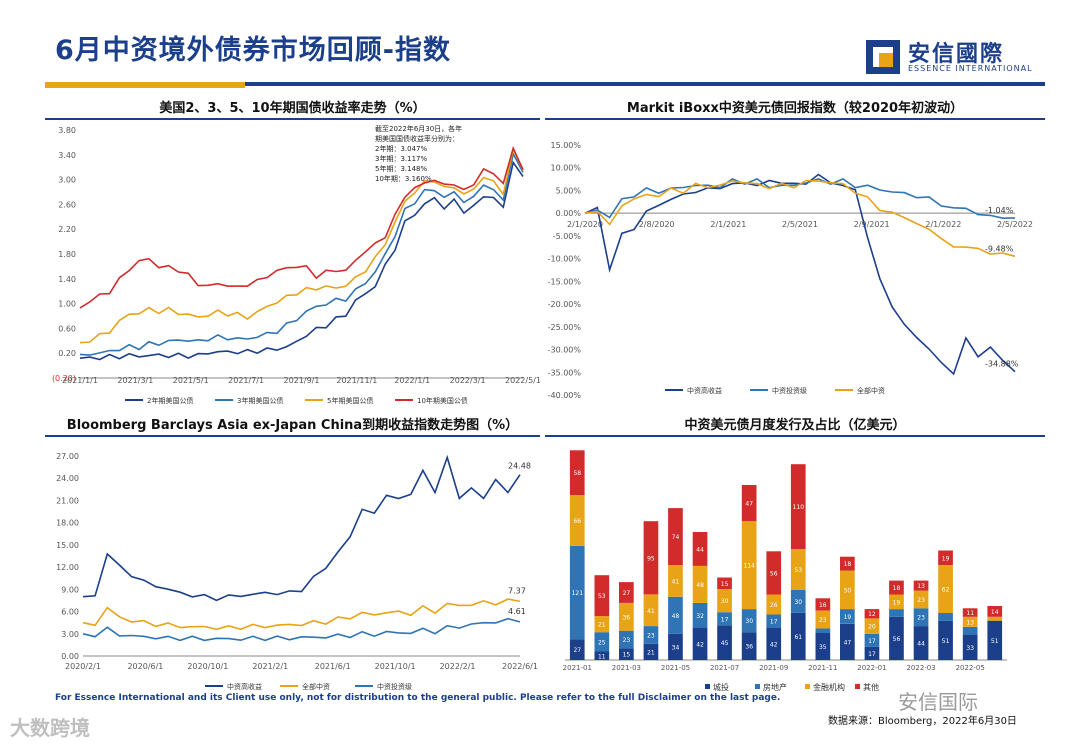 The image size is (1080, 748). Describe the element at coordinates (921, 586) in the screenshot. I see `bar-value-label: 13` at that location.